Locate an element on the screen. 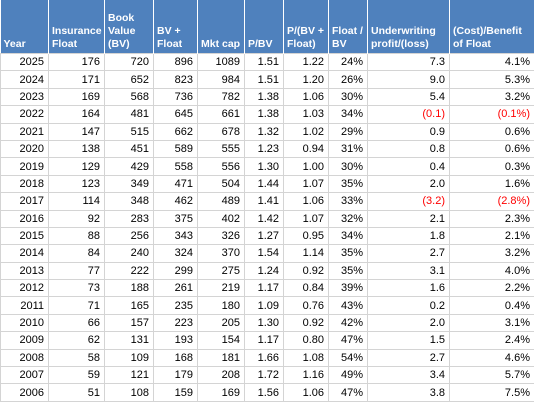 This screenshot has width=534, height=402. table-cell: 1.00 is located at coordinates (306, 166).